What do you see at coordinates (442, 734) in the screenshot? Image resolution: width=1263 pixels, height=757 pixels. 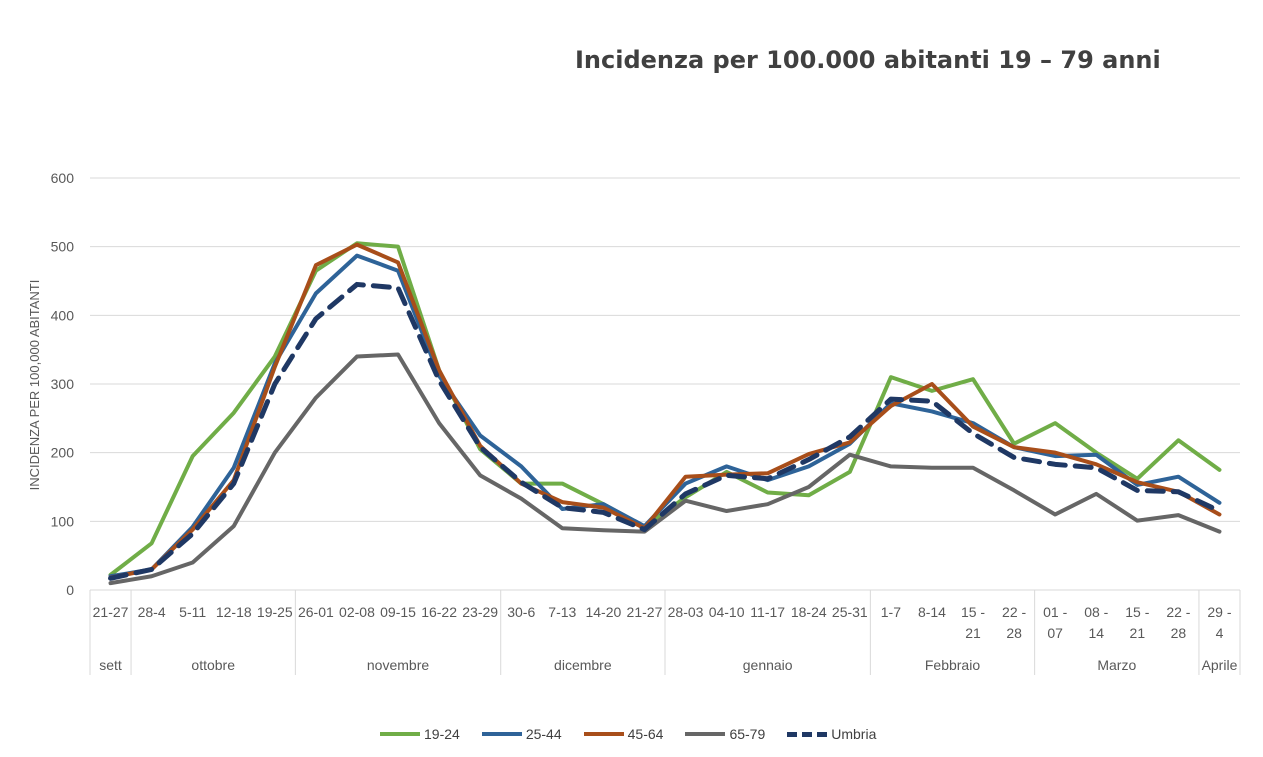 I see `legend-label: 19-24` at bounding box center [442, 734].